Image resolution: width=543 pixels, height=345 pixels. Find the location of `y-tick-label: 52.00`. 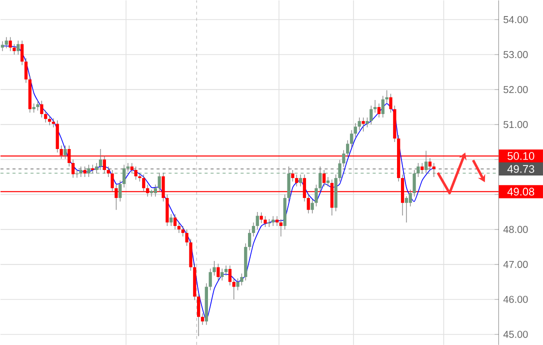

y-tick-label: 52.00 is located at coordinates (516, 89).